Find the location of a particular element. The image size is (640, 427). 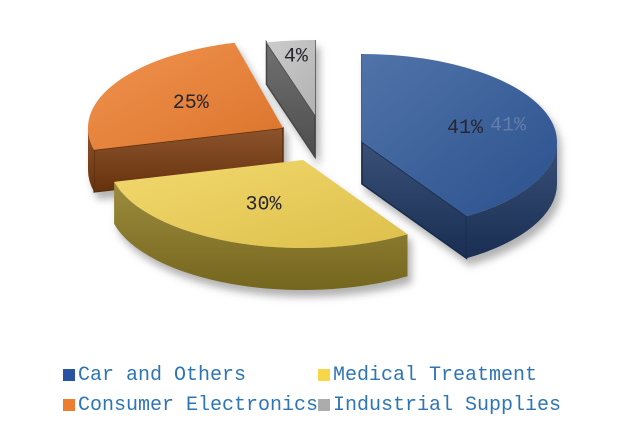

legend-item-medical-treatment: Medical Treatment is located at coordinates (445, 375).